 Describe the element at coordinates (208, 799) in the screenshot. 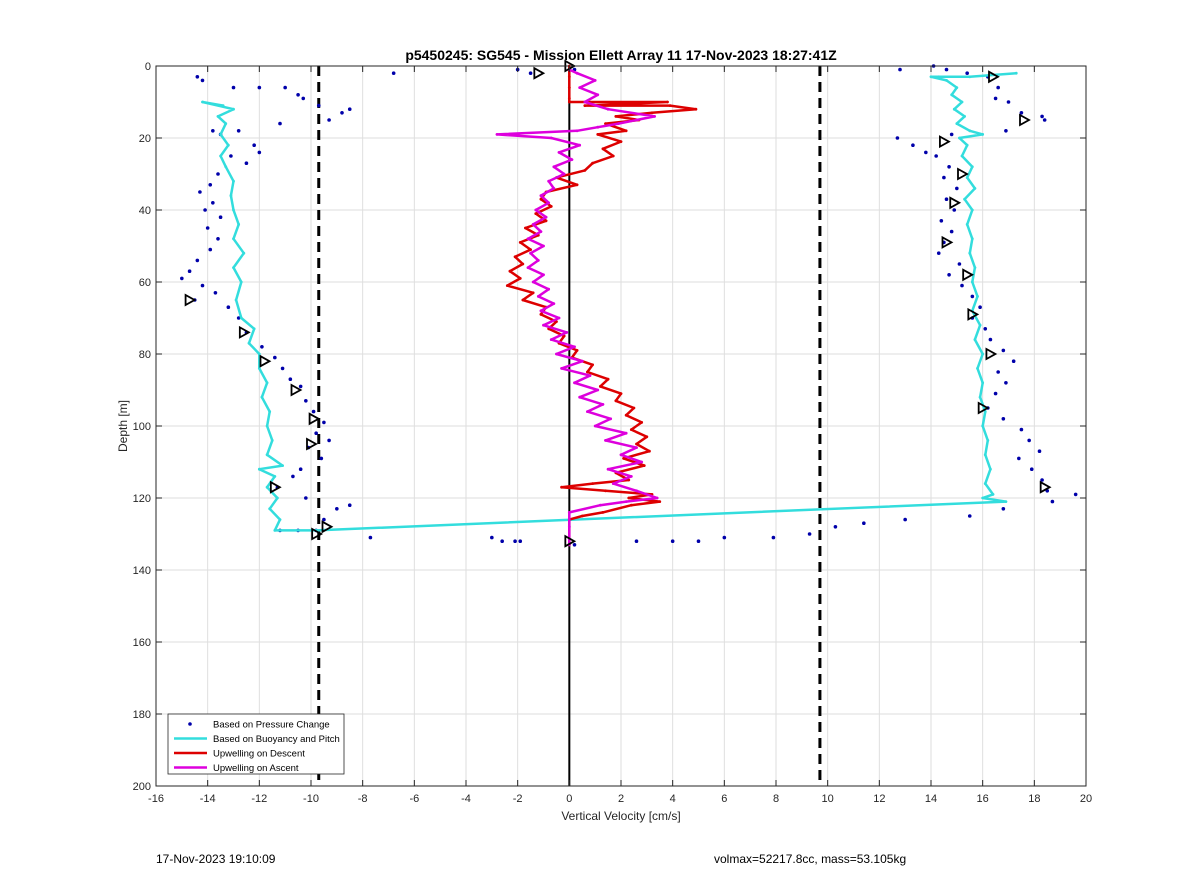

I see `x-tick-label: -14` at that location.